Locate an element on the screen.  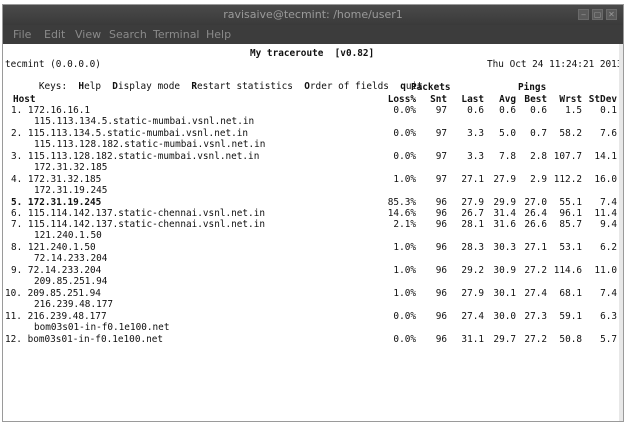
hop-extra-host: 209.85.251.94 is located at coordinates (71, 281).